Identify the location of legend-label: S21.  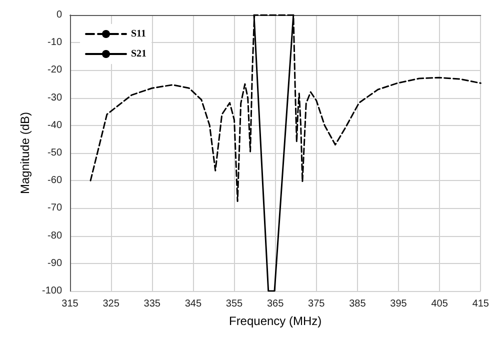
(139, 54).